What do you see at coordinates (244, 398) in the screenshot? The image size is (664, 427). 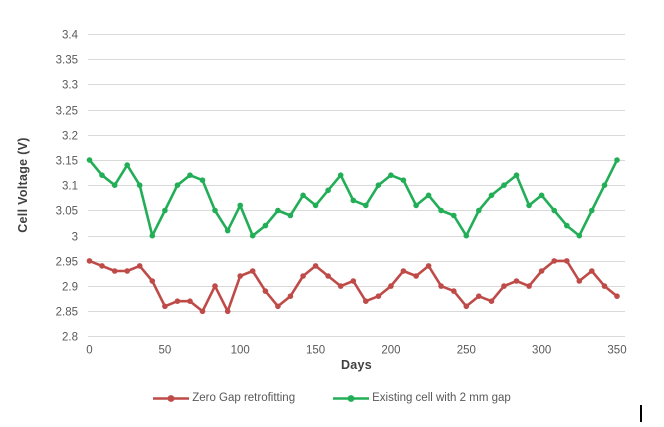 I see `legend-label-zero-gap: Zero Gap retrofitting` at bounding box center [244, 398].